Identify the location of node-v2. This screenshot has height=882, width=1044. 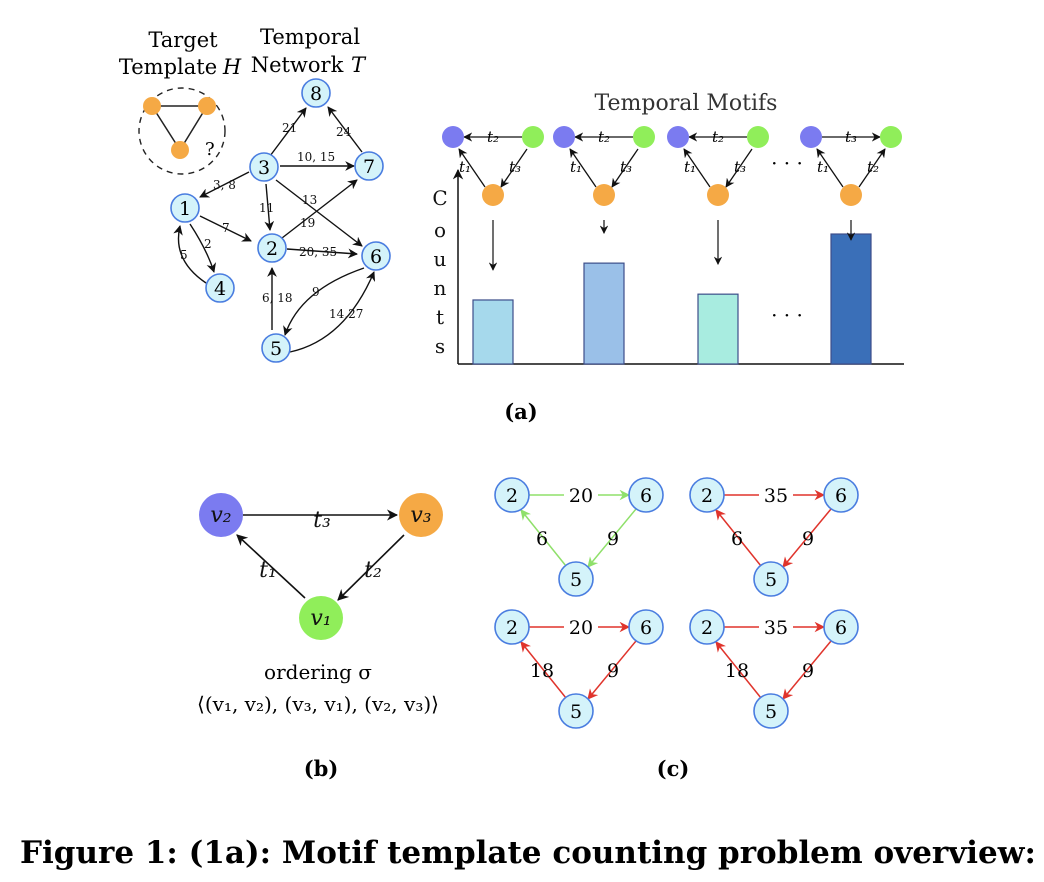
(221, 515).